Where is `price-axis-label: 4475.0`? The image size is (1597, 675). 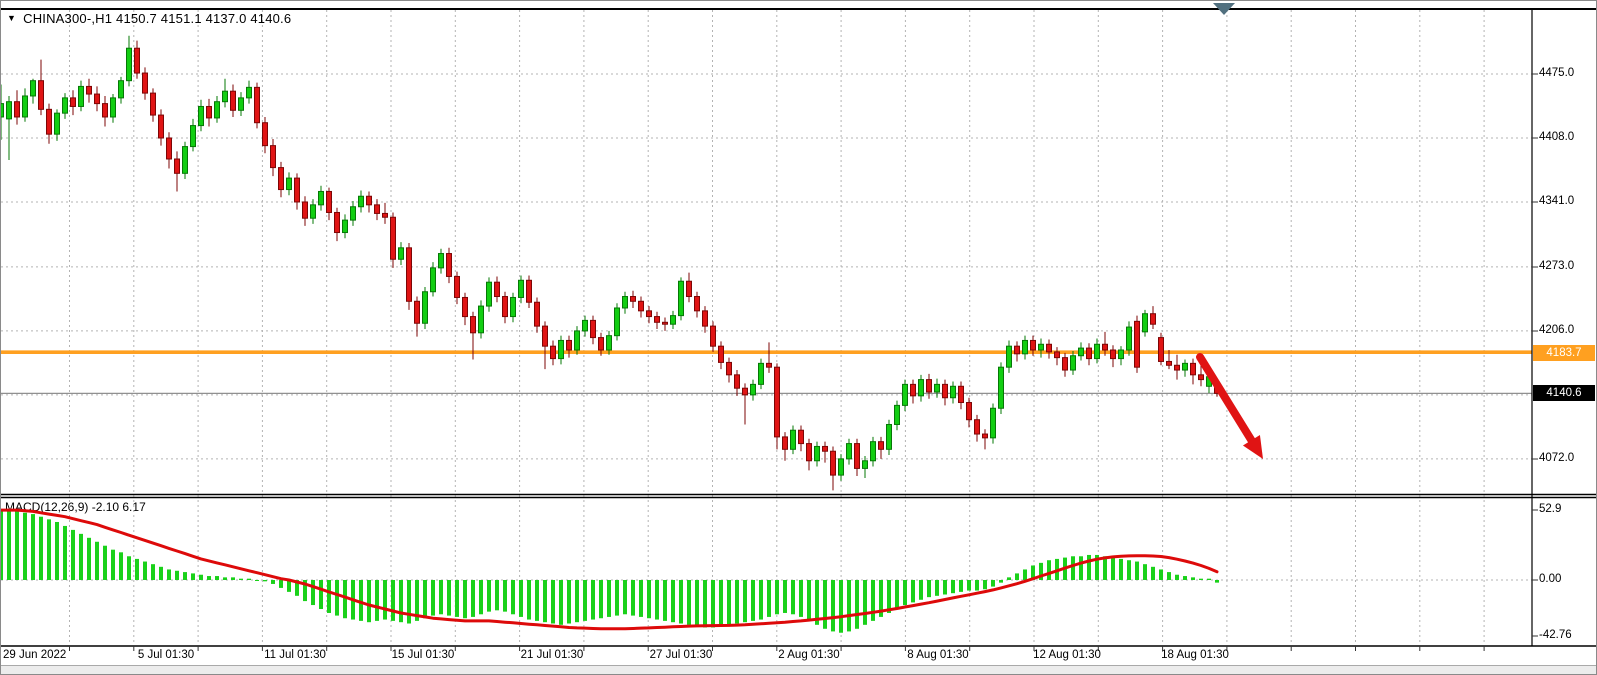
price-axis-label: 4475.0 is located at coordinates (1557, 73).